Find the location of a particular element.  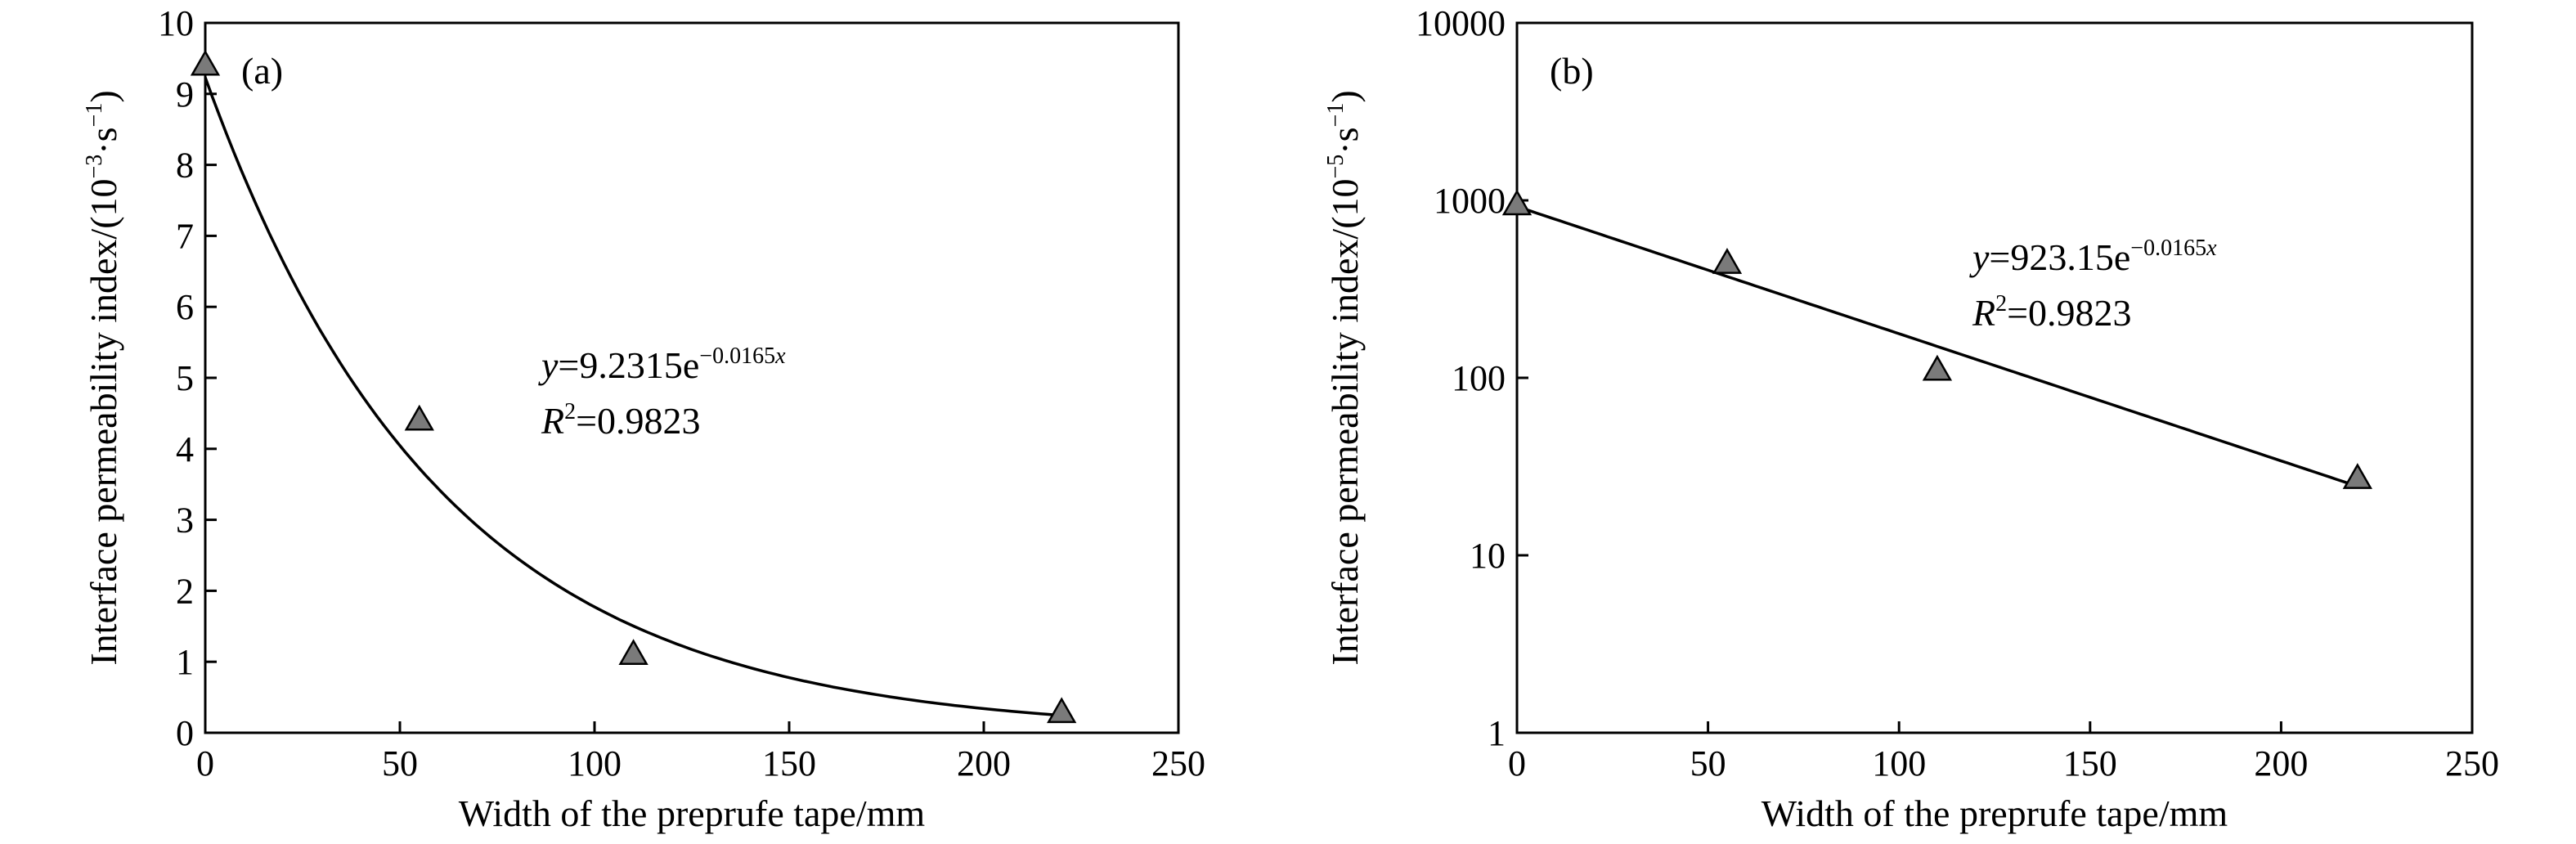

equation-b: y=923.15e−0.0165x is located at coordinates (2093, 257).